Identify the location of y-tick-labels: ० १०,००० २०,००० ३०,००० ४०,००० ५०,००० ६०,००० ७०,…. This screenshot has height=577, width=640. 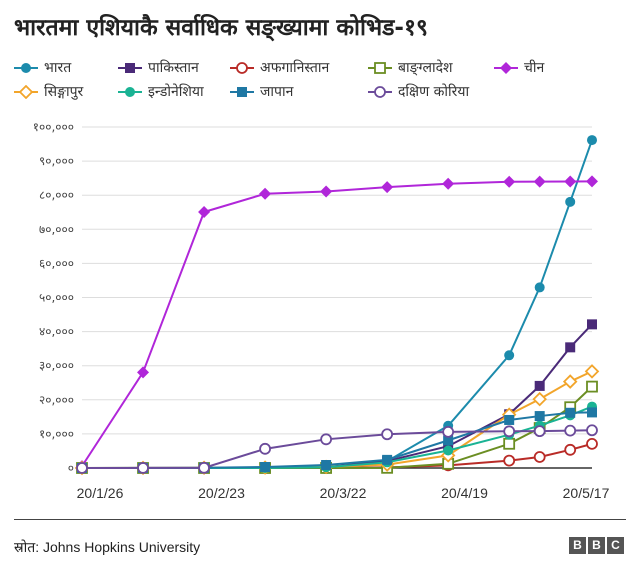
(53, 297).